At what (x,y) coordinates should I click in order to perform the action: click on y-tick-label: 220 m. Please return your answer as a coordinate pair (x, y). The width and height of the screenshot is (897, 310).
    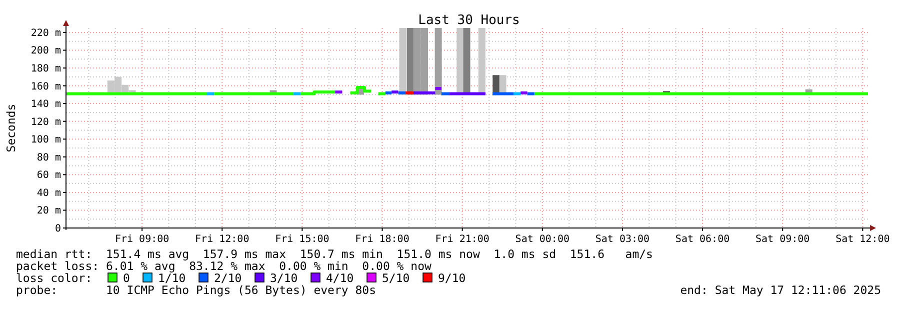
    Looking at the image, I should click on (45, 33).